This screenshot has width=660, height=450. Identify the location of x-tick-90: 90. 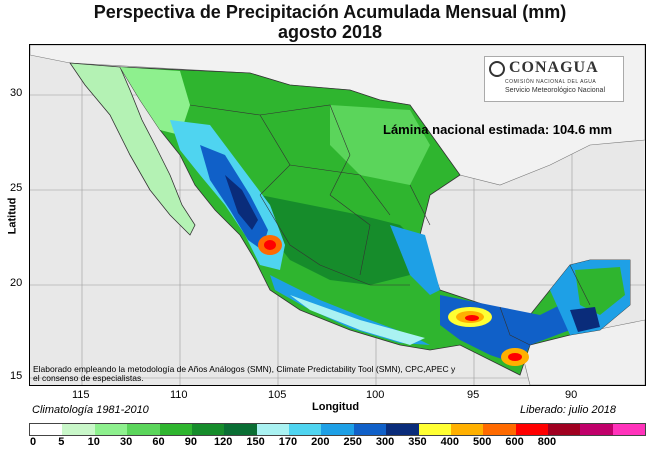
(571, 395).